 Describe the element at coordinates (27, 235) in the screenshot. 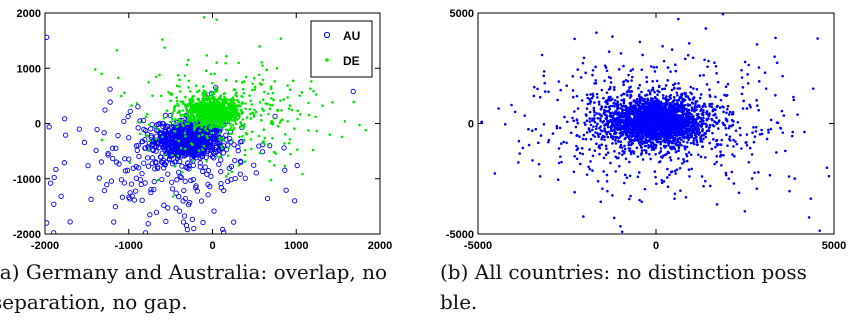

I see `y-tick-label: -2000` at that location.